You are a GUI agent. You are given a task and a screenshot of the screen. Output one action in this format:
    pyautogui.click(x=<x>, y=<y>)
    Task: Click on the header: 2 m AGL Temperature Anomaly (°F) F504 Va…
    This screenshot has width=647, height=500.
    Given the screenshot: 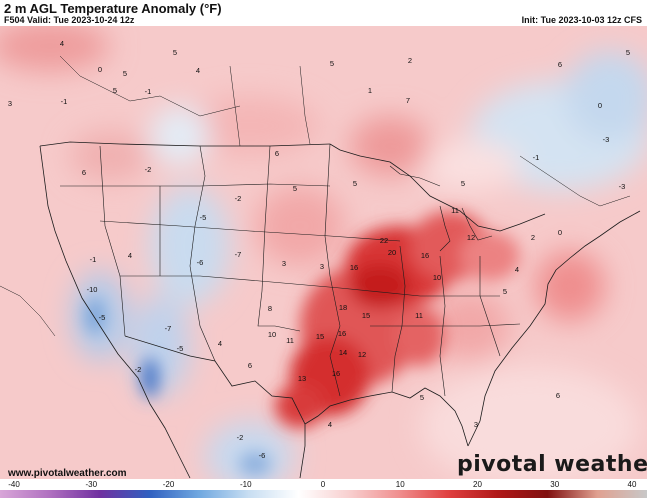 What is the action you would take?
    pyautogui.click(x=323, y=13)
    